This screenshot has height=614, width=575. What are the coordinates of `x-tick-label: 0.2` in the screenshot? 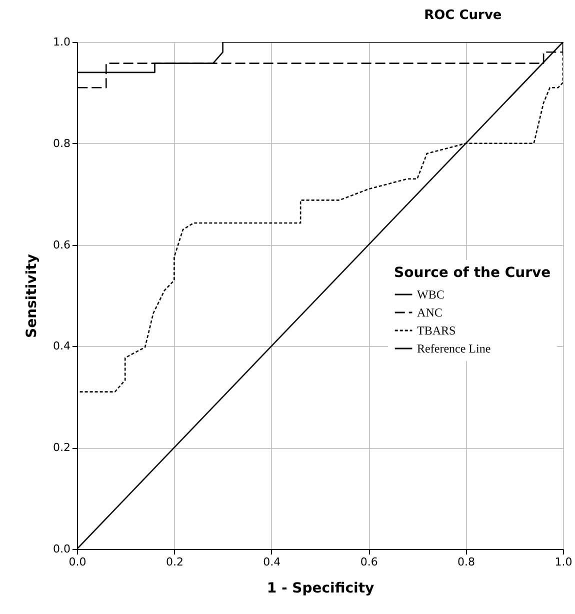 It's located at (175, 562).